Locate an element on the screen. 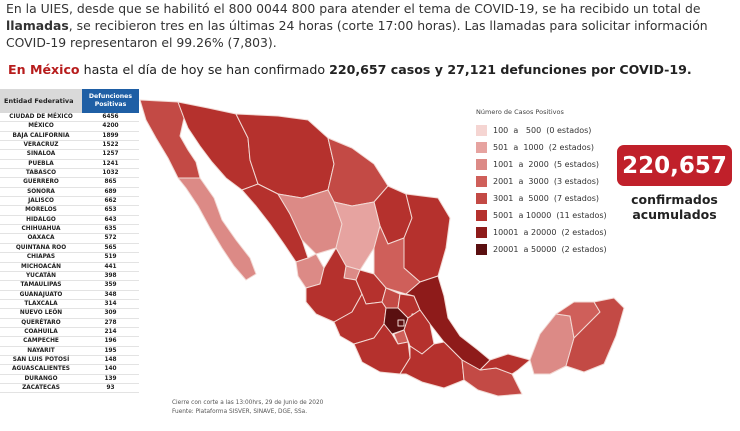  row-entity-name: QUERÉTARO is located at coordinates (41, 322).